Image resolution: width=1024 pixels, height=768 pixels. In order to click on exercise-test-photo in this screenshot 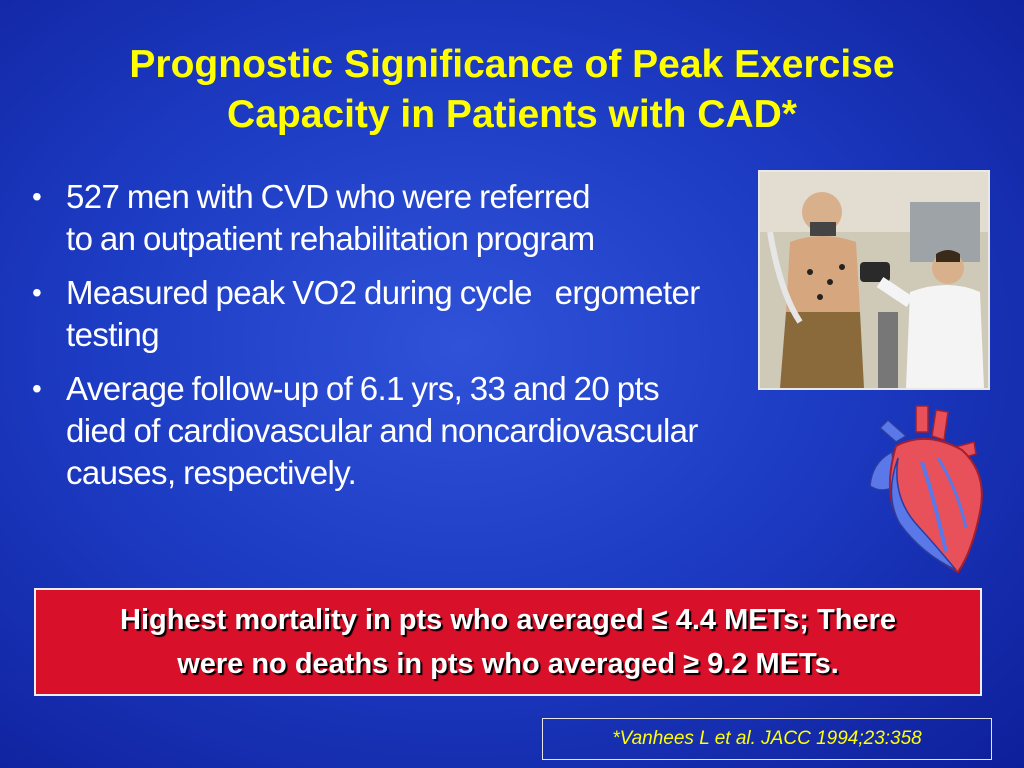, I will do `click(874, 280)`.